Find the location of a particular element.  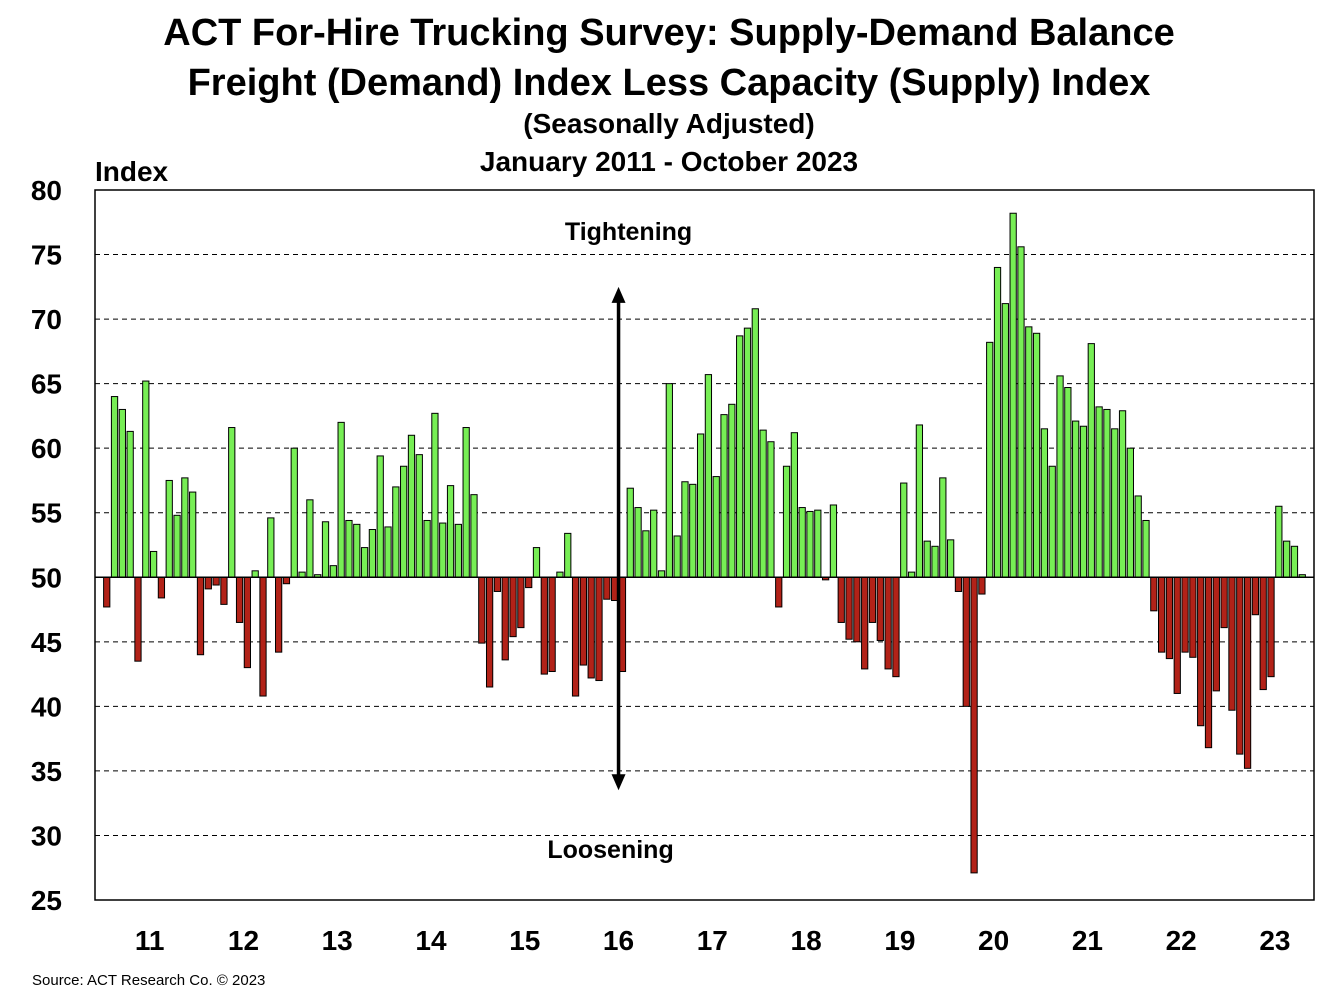

chart-subtitle-adjustment: (Seasonally Adjusted) is located at coordinates (669, 123).